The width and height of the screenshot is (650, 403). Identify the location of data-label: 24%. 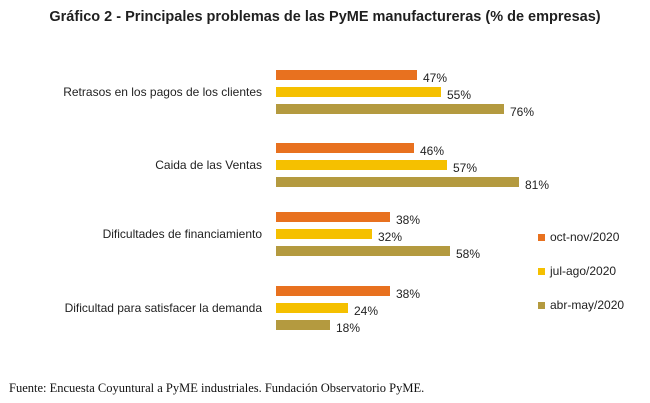
(366, 311).